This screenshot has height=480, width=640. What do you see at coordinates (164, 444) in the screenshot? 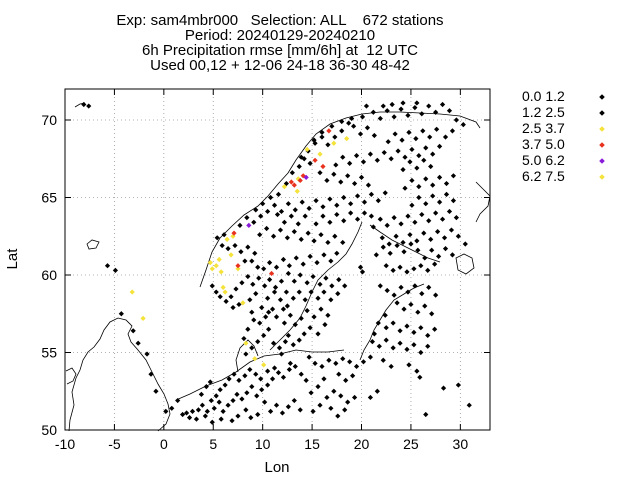
I see `x-tick-label: 0` at bounding box center [164, 444].